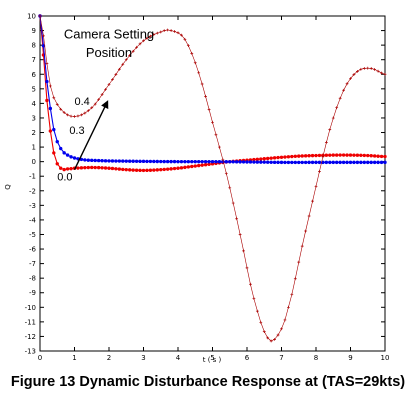 This screenshot has width=416, height=411. I want to click on y-tick-label: -4, so click(33, 220).